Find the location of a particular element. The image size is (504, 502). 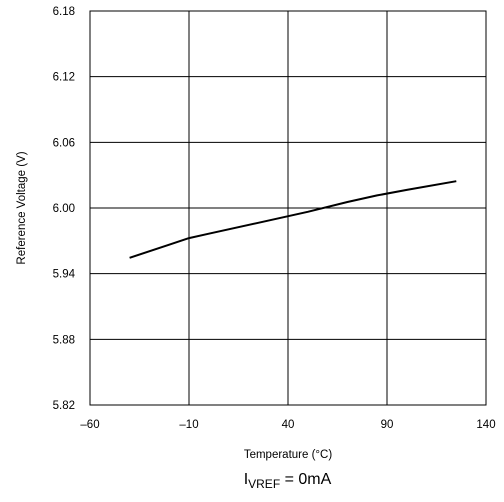

x-tick-labels: –60 –10 40 90 140 is located at coordinates (287, 425).